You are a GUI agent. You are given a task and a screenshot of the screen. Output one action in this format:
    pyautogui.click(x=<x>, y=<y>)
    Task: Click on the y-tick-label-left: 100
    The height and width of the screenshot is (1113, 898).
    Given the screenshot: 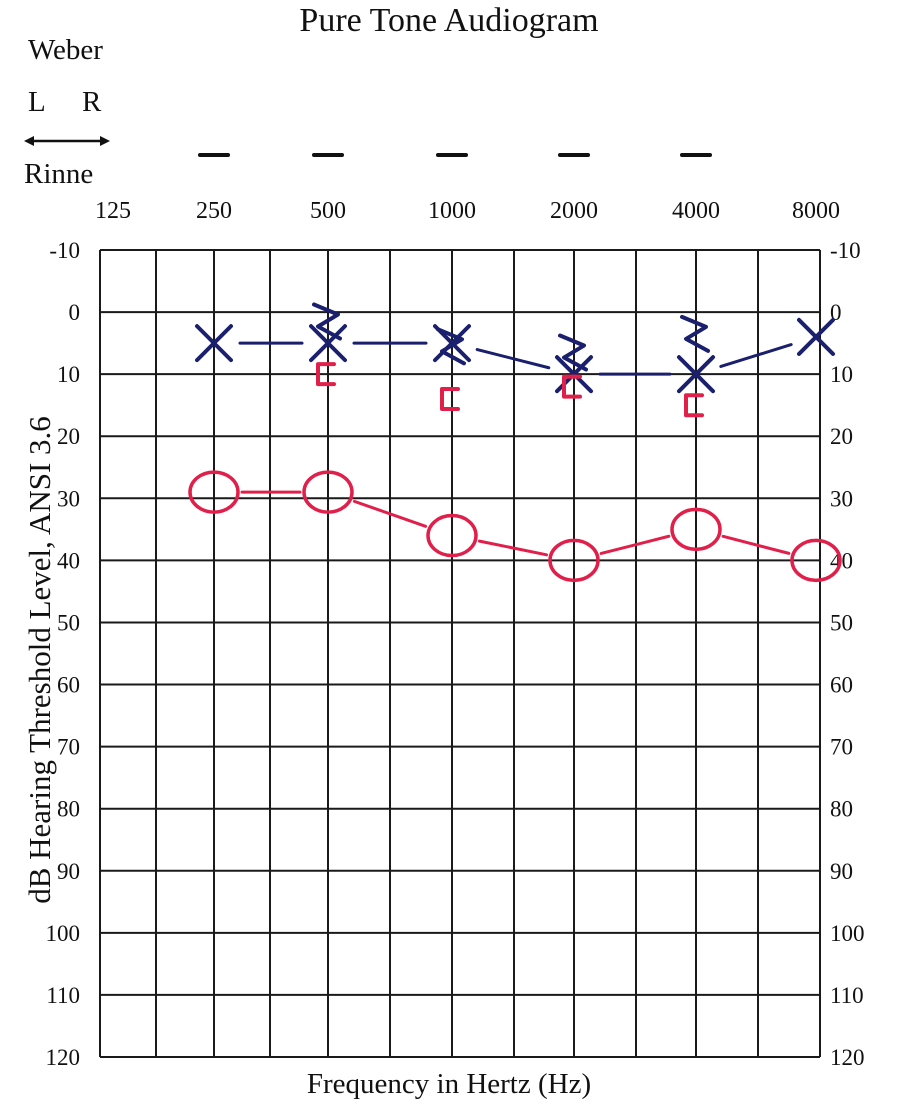 What is the action you would take?
    pyautogui.click(x=63, y=933)
    